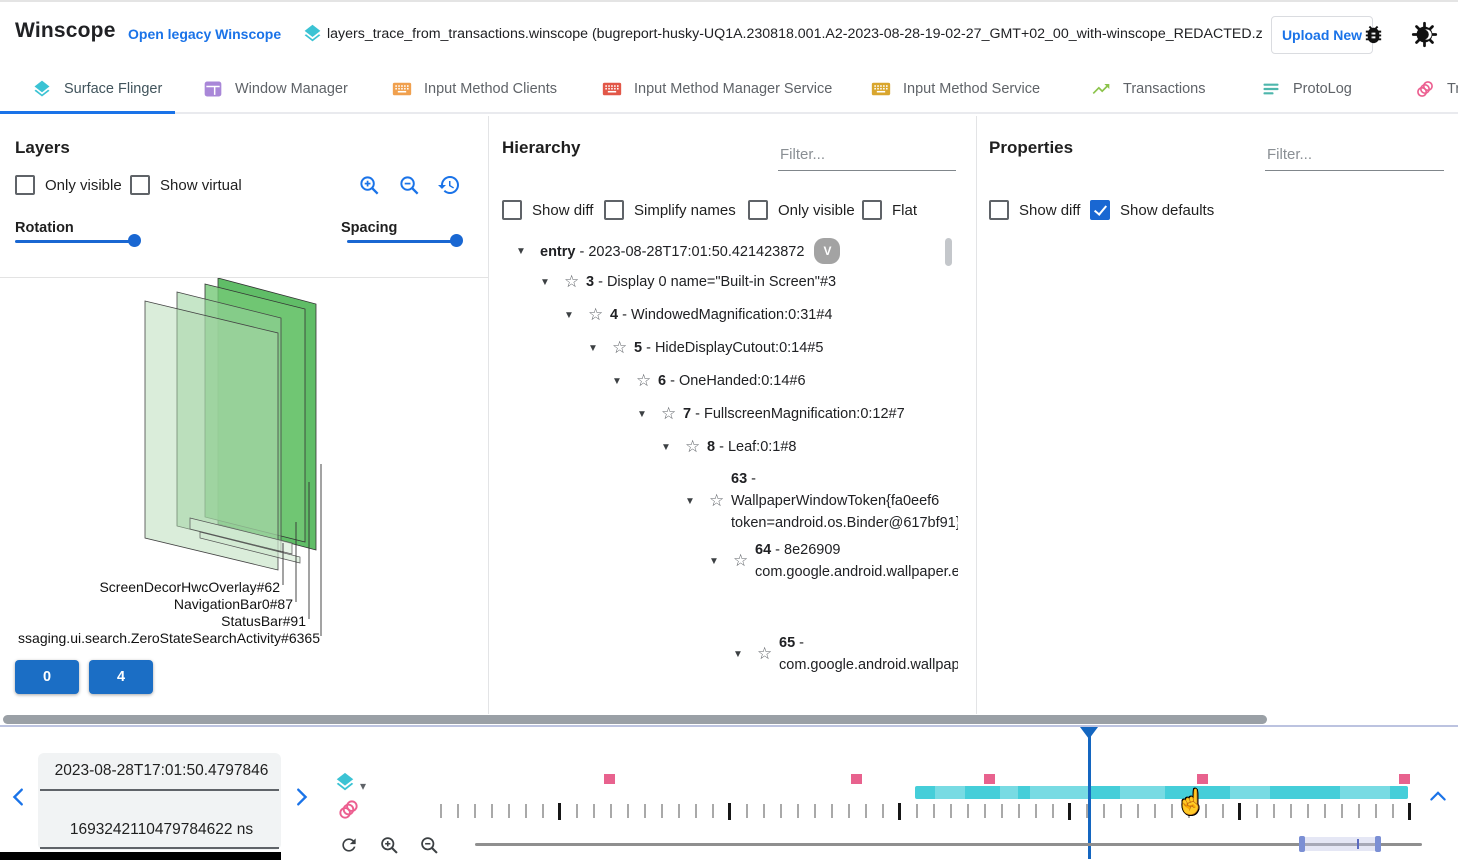 Image resolution: width=1458 pixels, height=860 pixels. Describe the element at coordinates (121, 677) in the screenshot. I see `display-index-button: 4` at that location.